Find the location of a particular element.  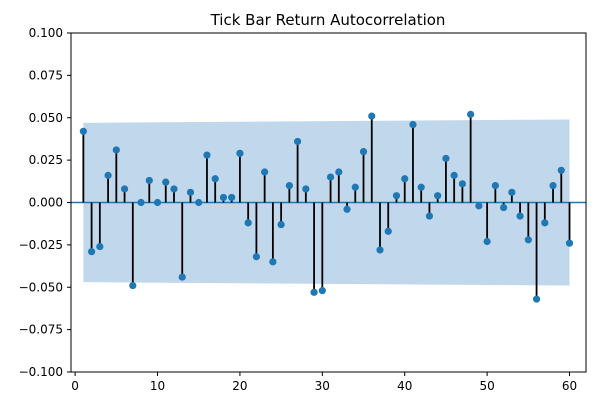

y-tick-label: 0.000 is located at coordinates (46, 203).